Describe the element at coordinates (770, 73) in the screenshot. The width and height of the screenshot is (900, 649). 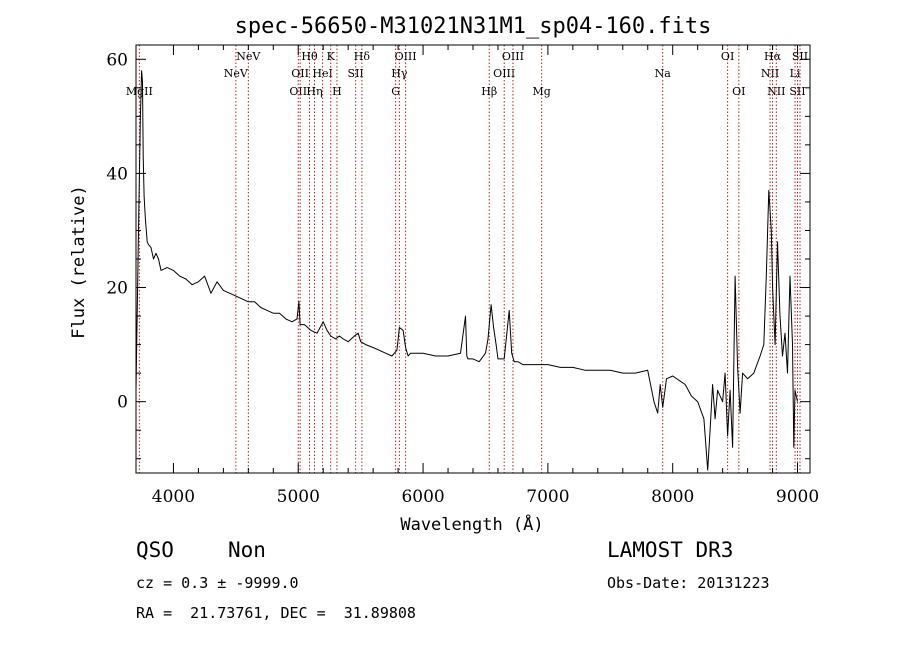
I see `marker-label-22: NII` at that location.